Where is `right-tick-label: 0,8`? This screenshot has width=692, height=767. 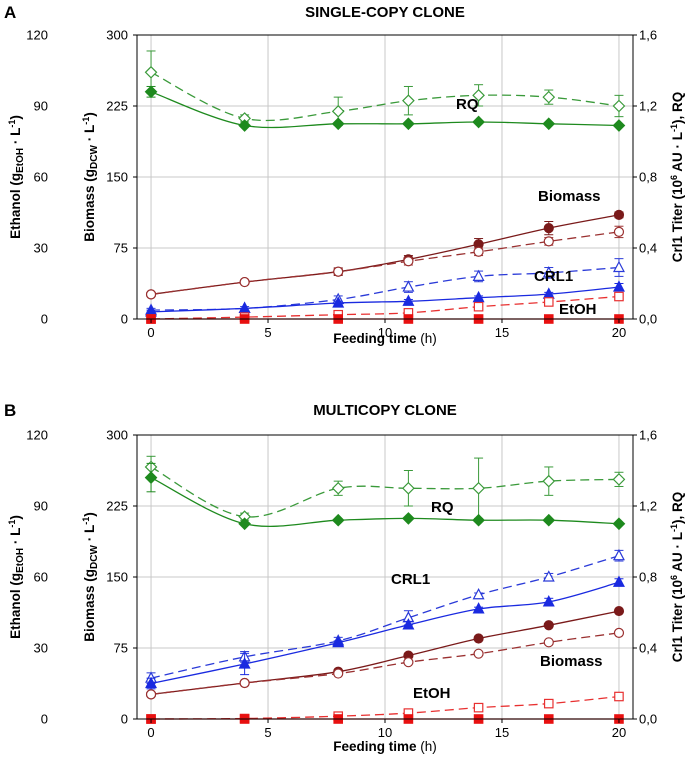 right-tick-label: 0,8 is located at coordinates (648, 577).